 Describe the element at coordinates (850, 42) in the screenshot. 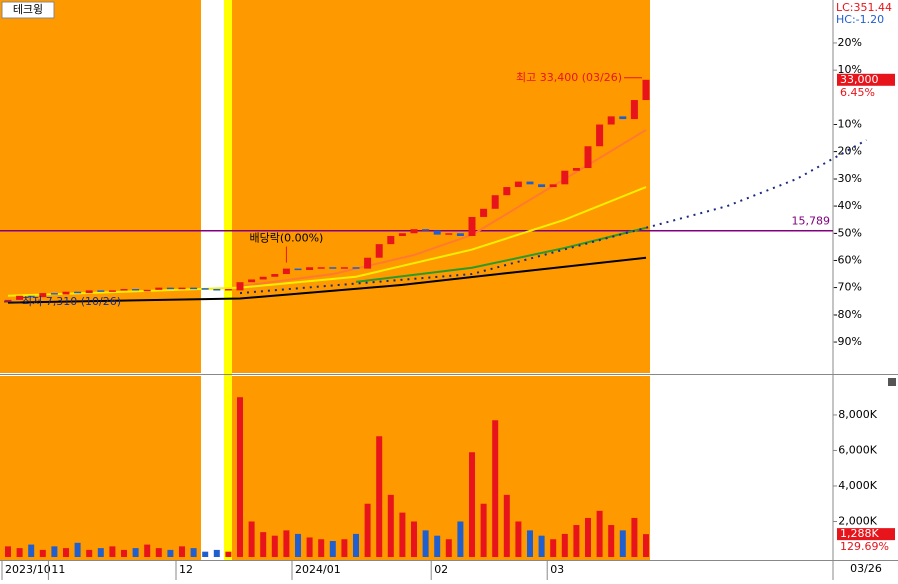

I see `y-tick-label: 20%` at that location.